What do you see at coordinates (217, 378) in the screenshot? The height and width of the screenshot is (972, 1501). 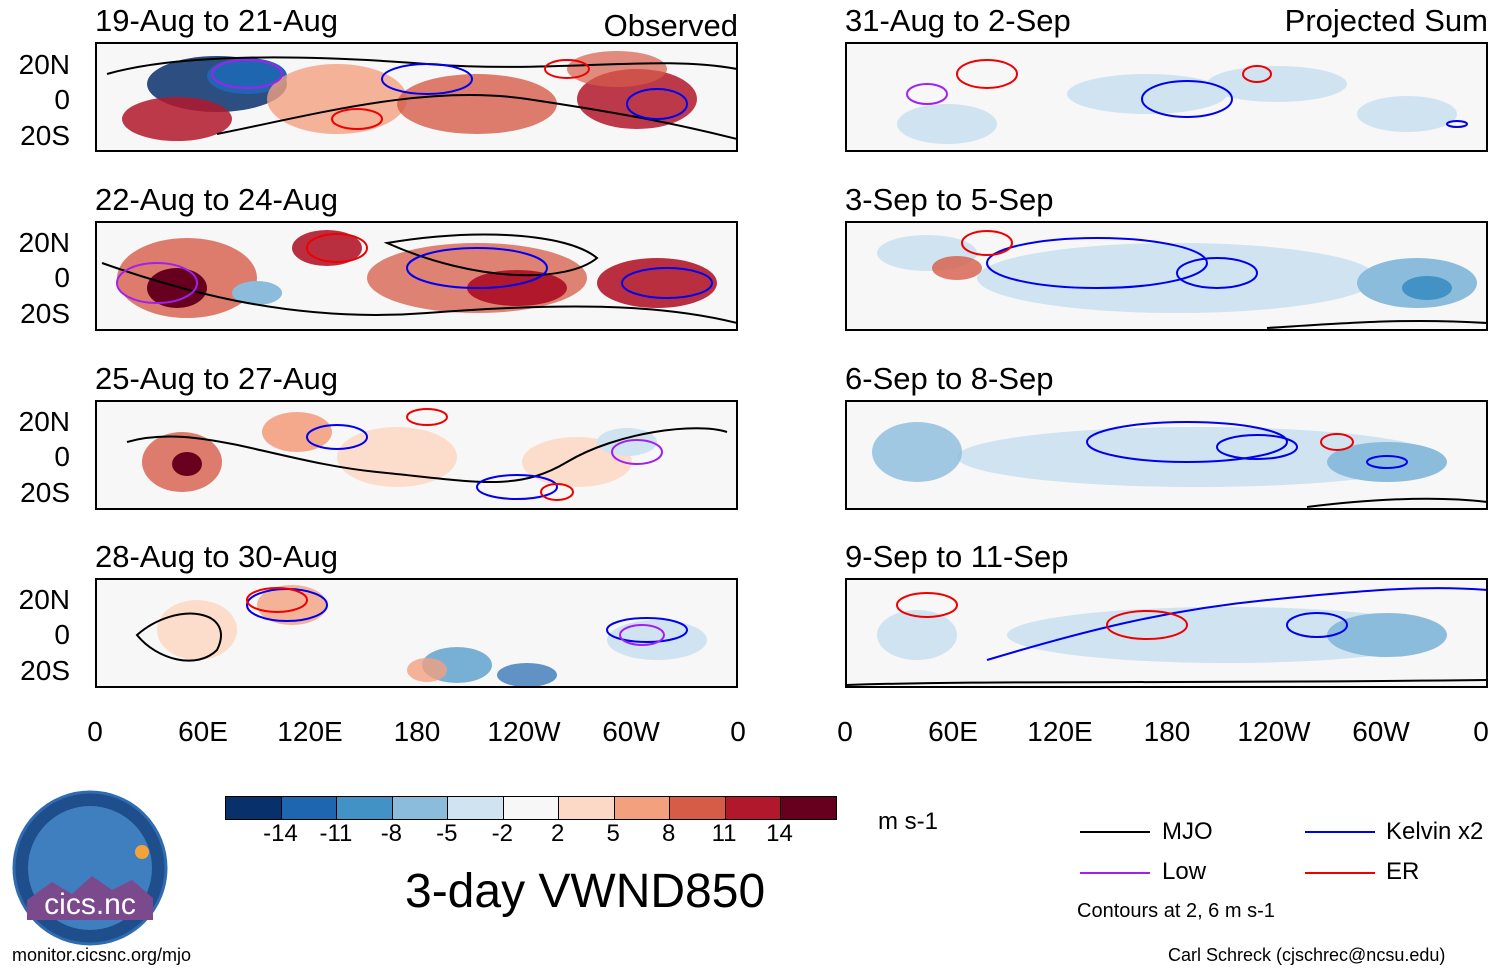 I see `panel-title-left-3: 25-Aug to 27-Aug` at bounding box center [217, 378].